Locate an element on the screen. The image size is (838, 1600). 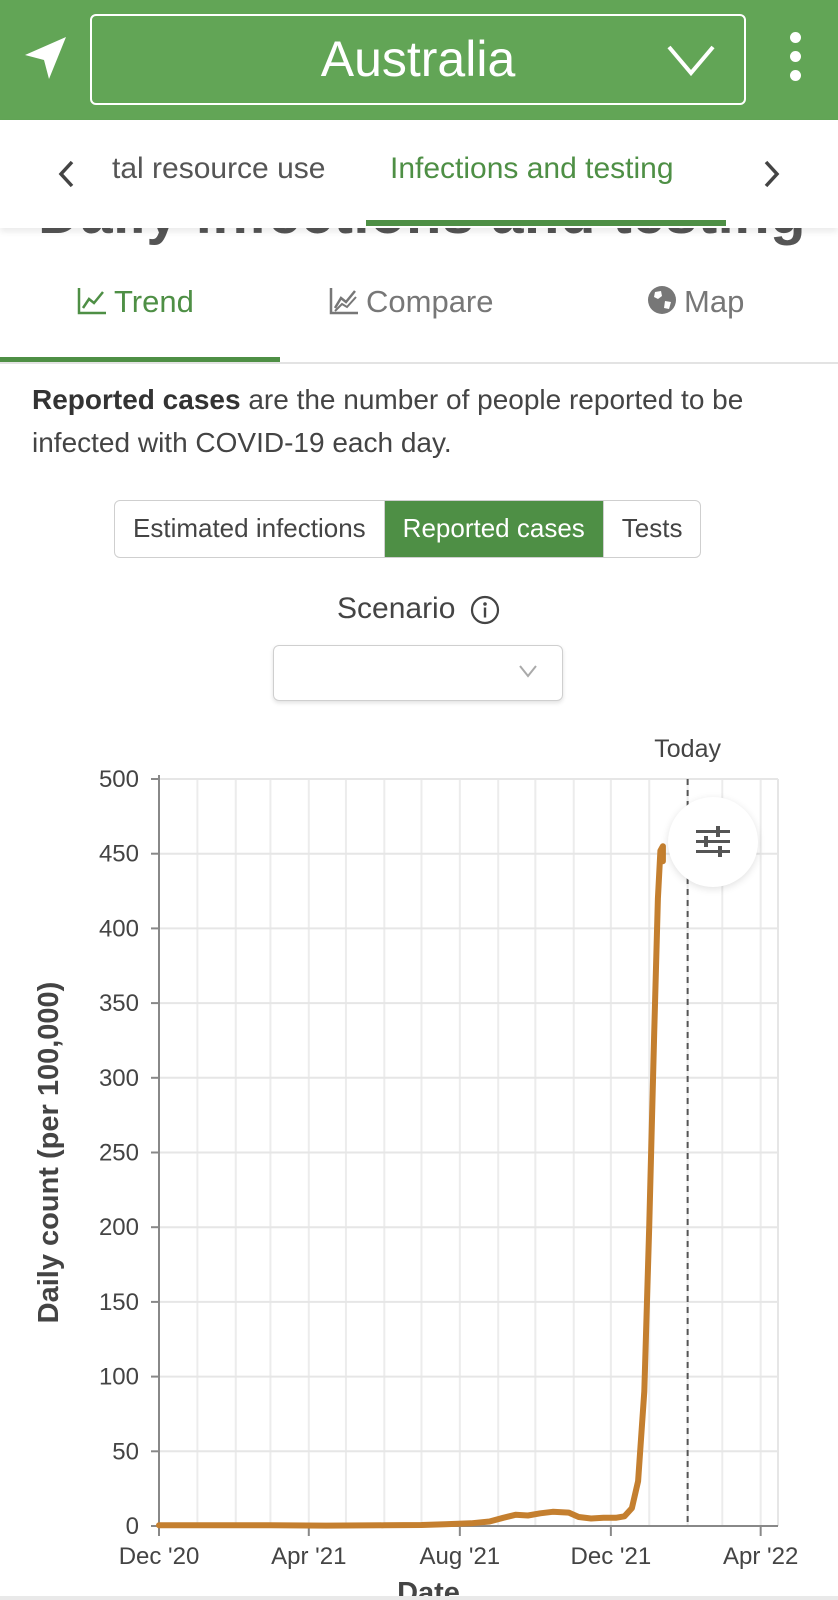
scenario-label: Scenario is located at coordinates (396, 608).